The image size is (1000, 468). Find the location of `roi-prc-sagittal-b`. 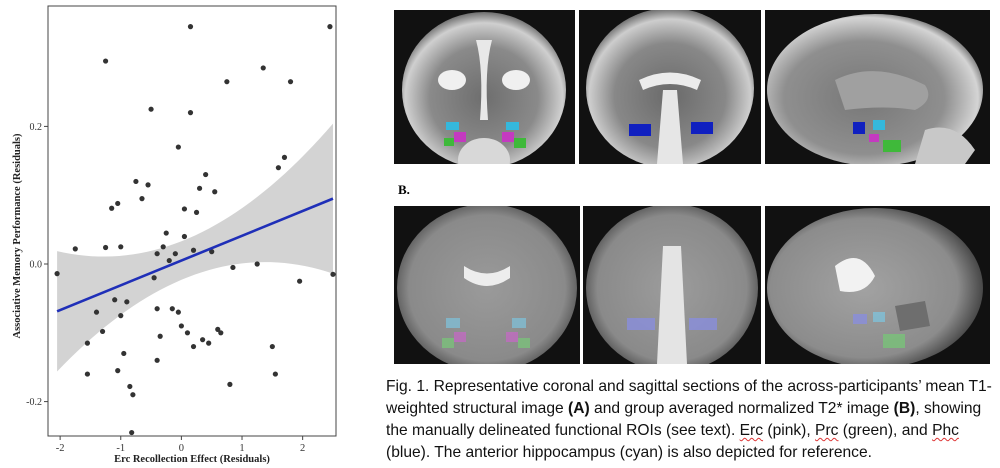

roi-prc-sagittal-b is located at coordinates (894, 341).